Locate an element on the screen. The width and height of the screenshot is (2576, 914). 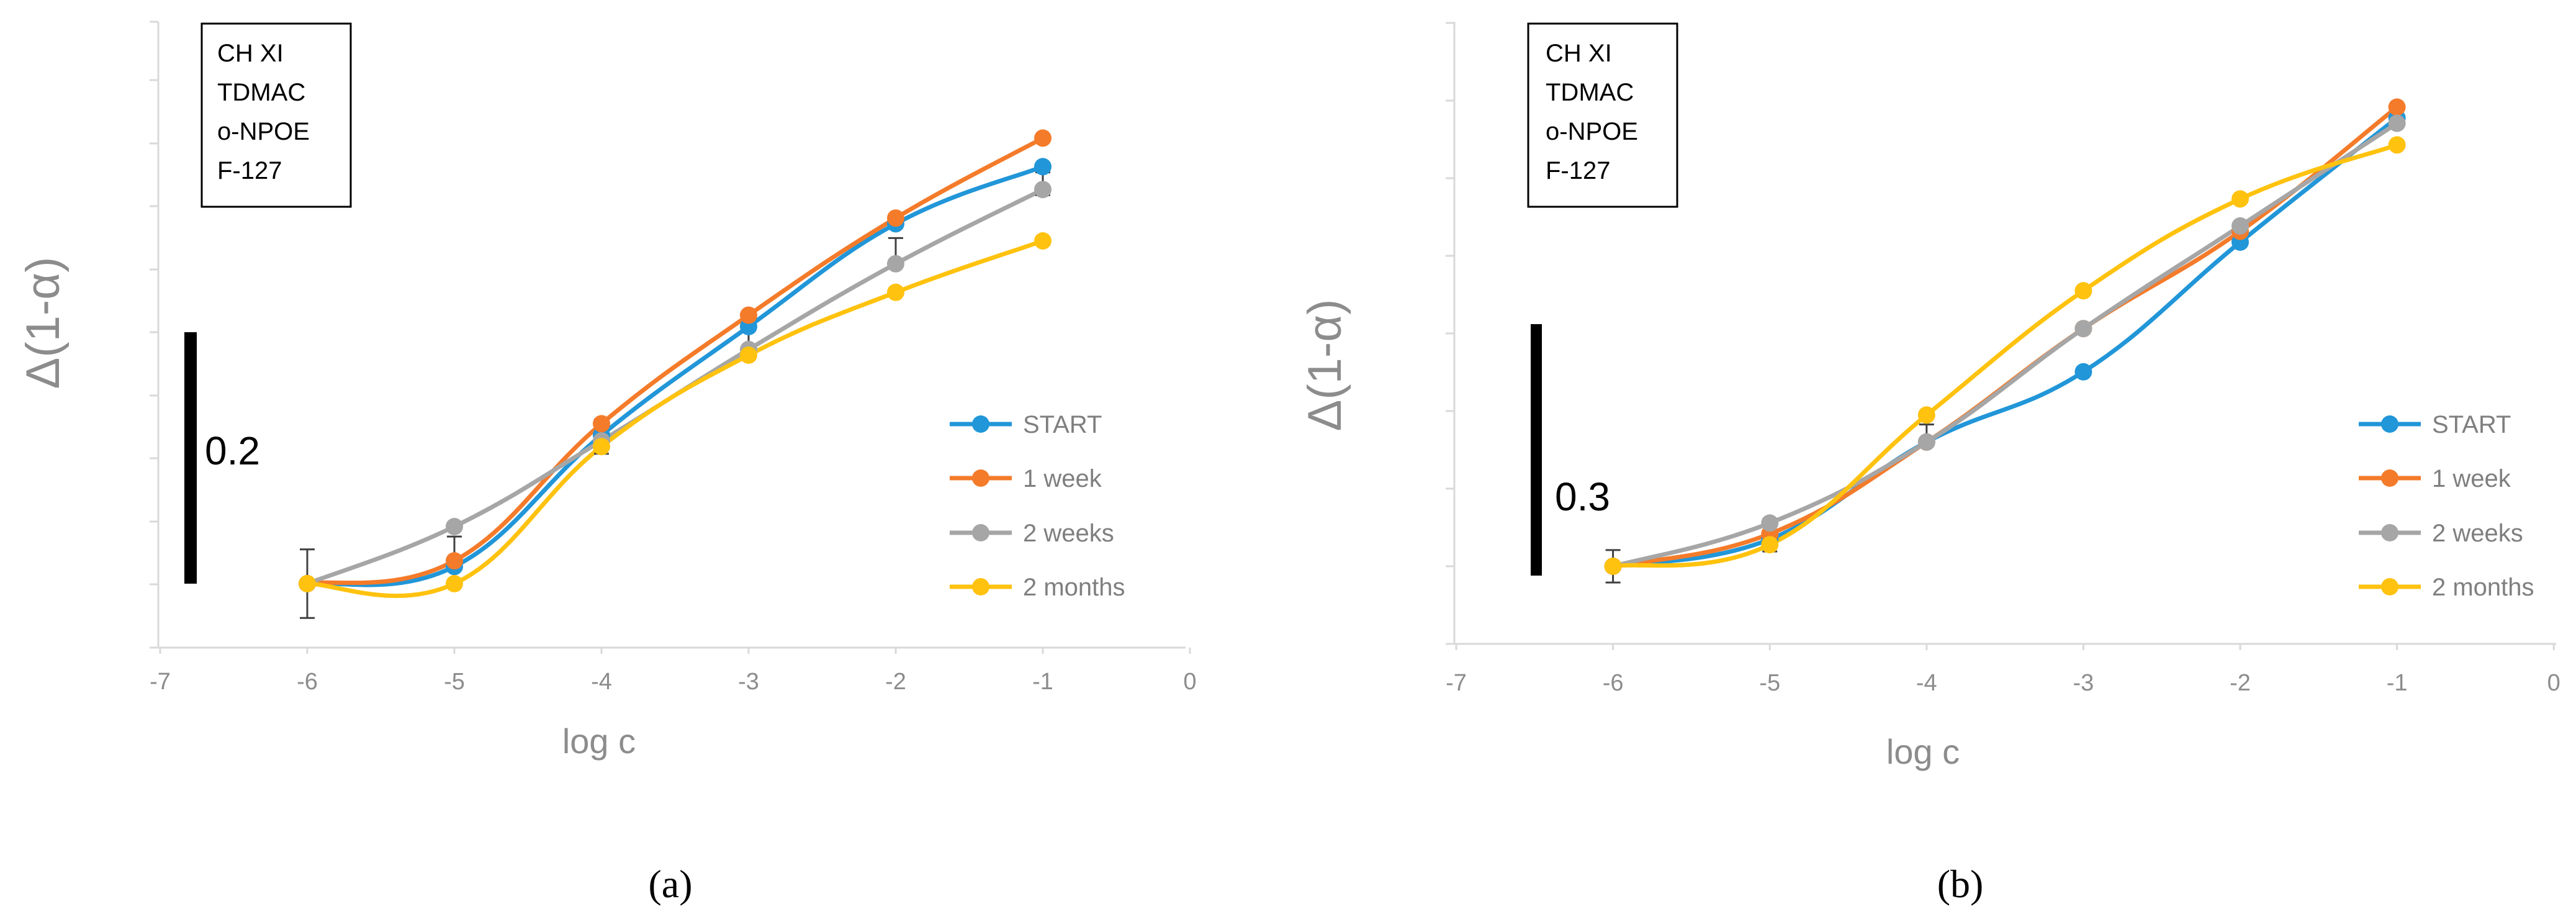
panel-a-caption: (a) is located at coordinates (670, 884).